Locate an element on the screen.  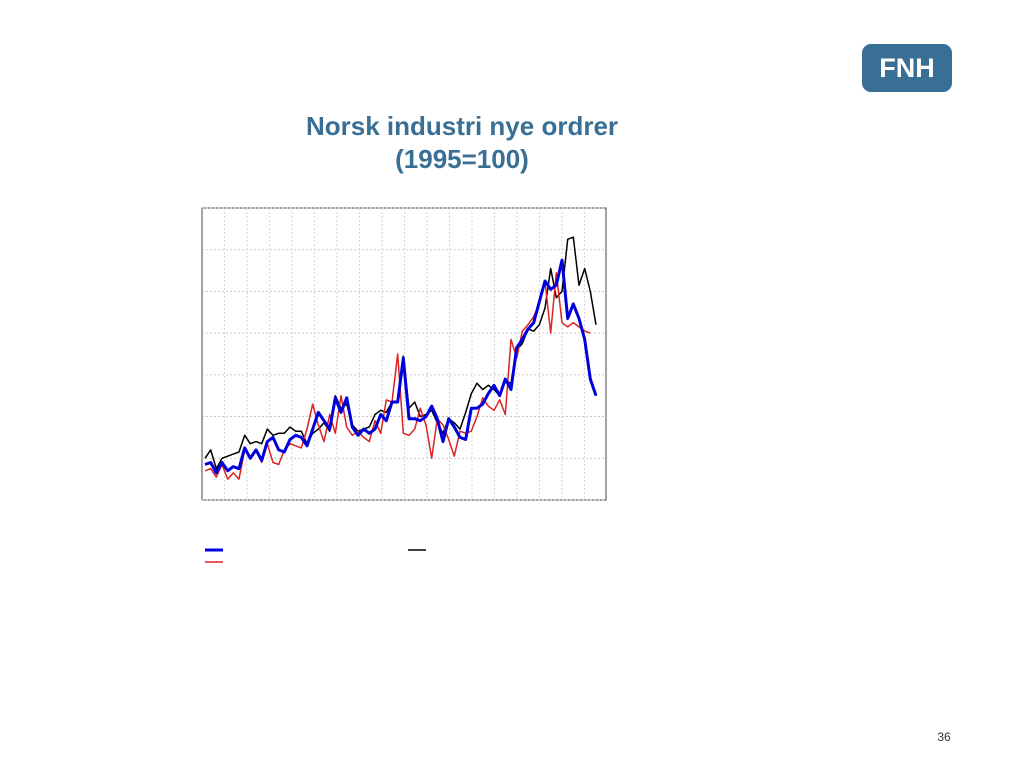
chart-title: Norsk industri nye ordrer is located at coordinates (462, 126).